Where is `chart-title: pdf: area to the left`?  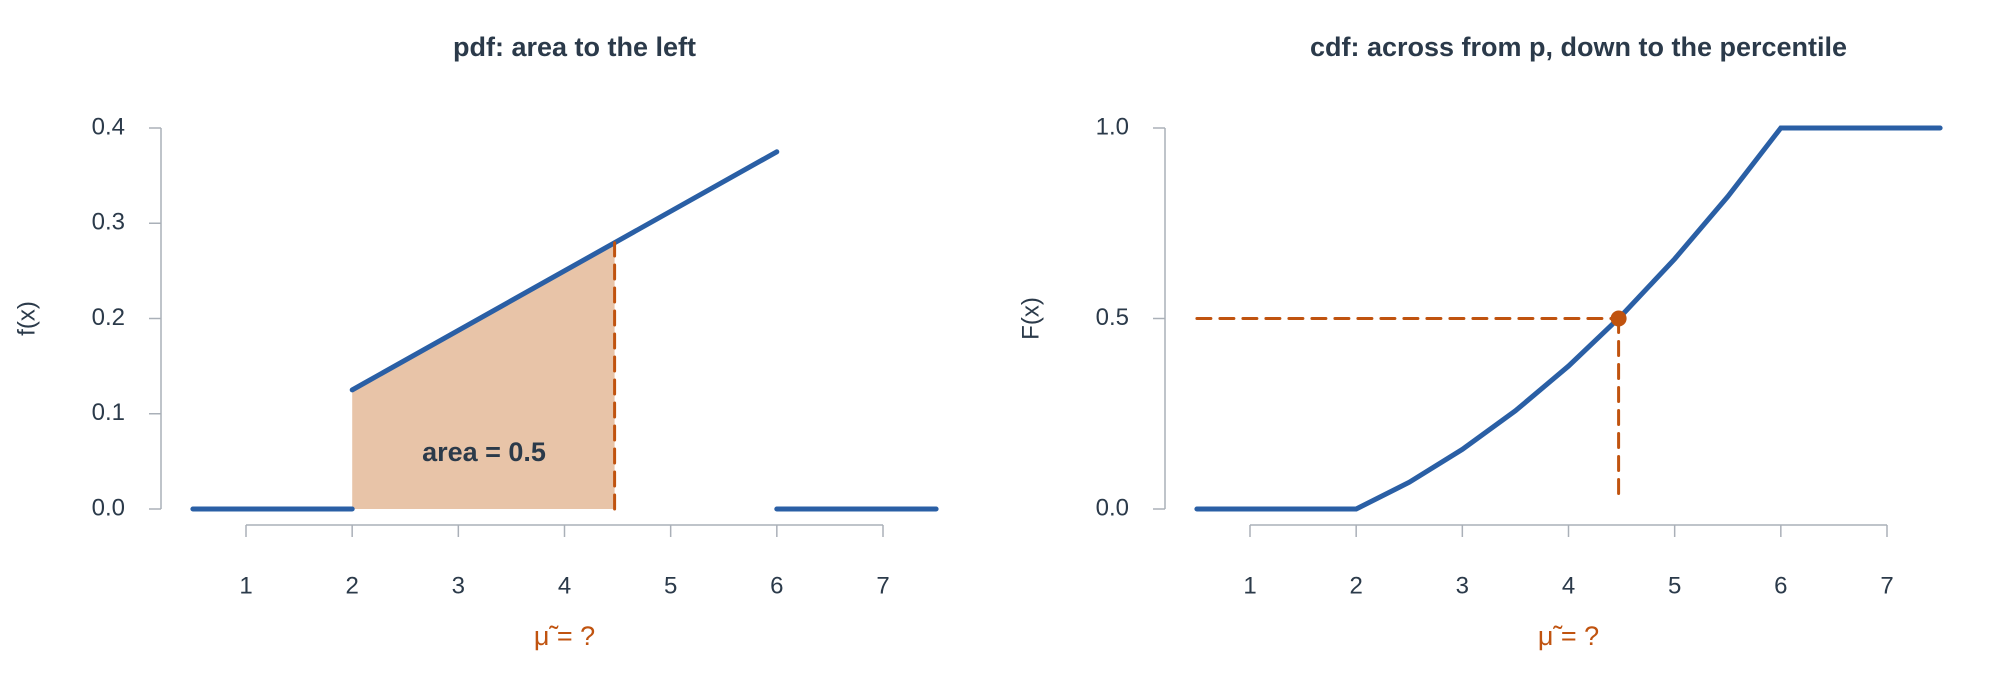 chart-title: pdf: area to the left is located at coordinates (574, 47).